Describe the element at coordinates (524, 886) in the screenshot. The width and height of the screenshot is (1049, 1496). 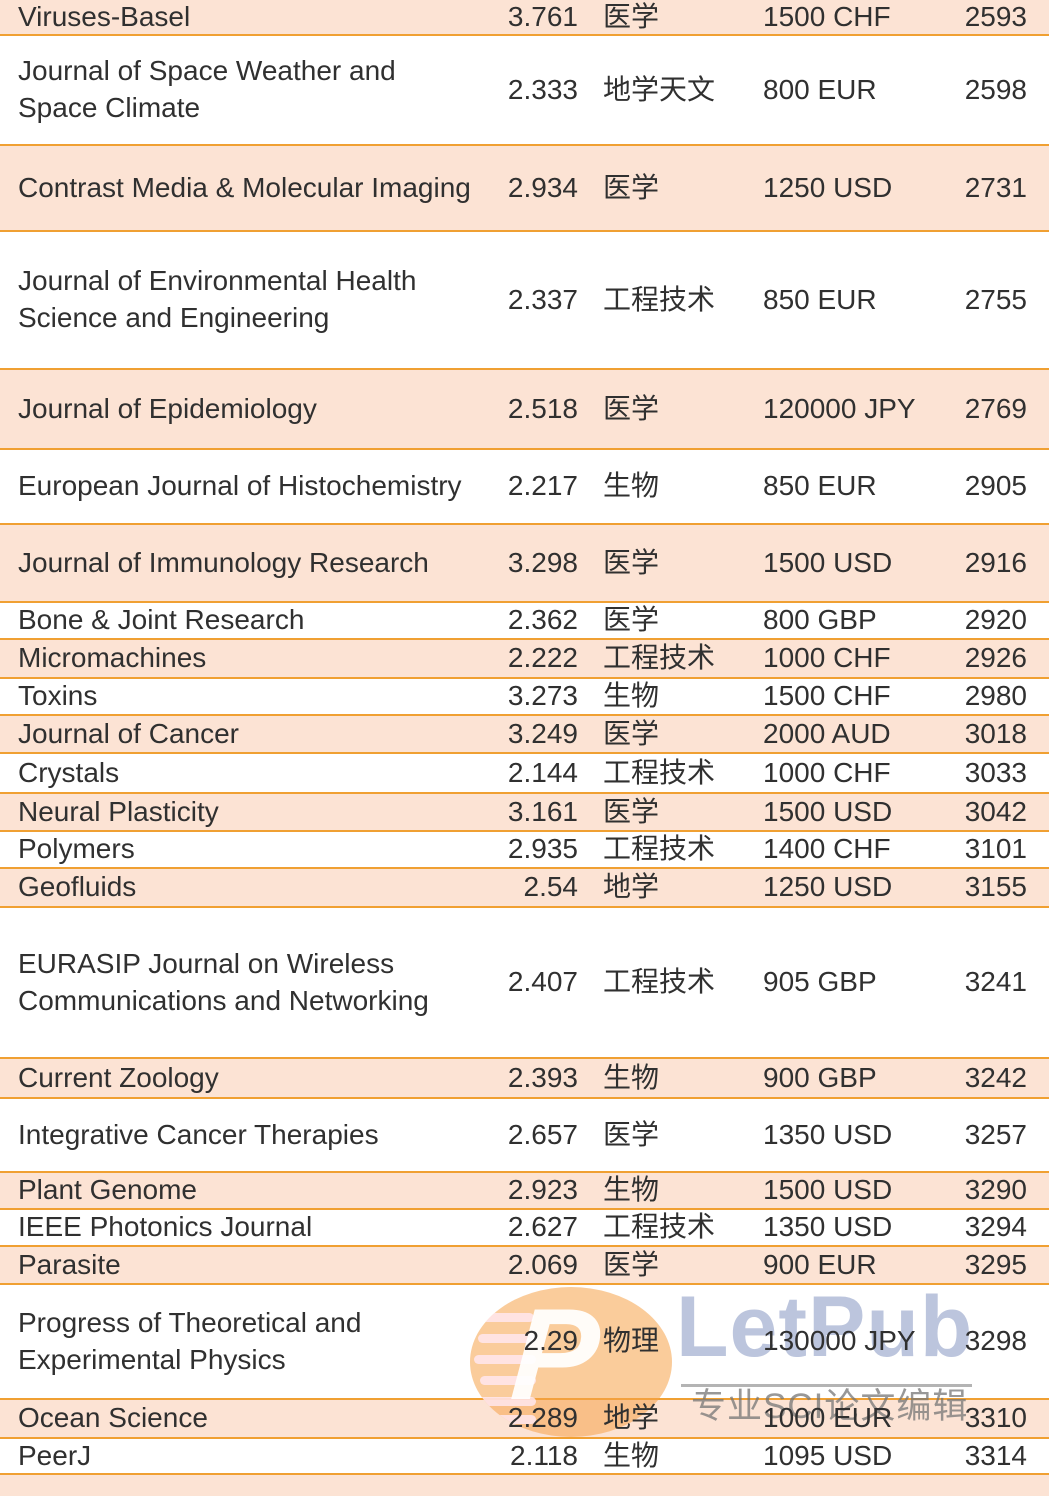
I see `table-row: Geofluids 2.54 地学 1250 USD 3155` at that location.